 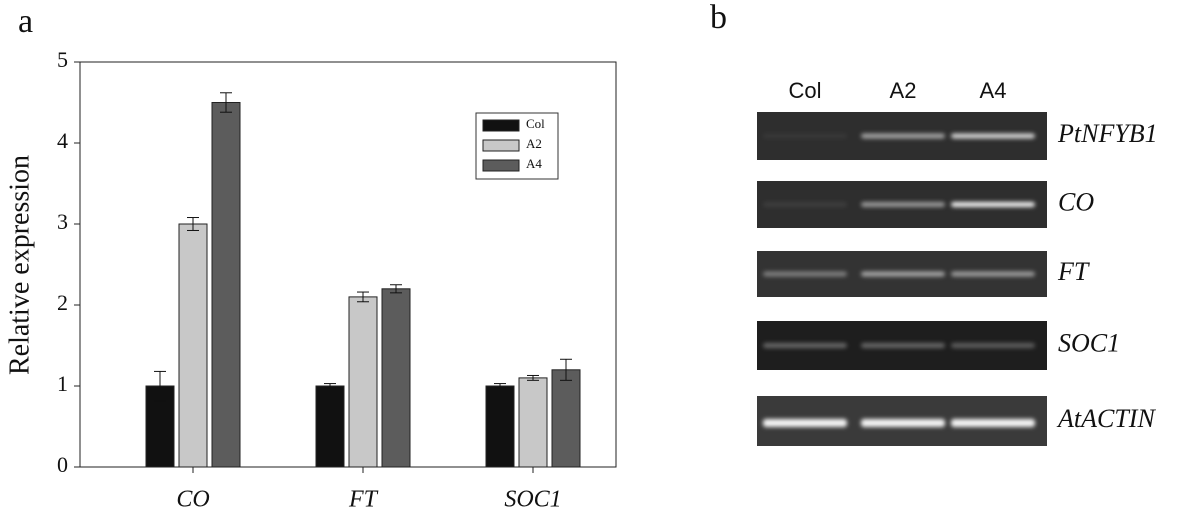 What do you see at coordinates (363, 500) in the screenshot?
I see `x-tick-label: FT` at bounding box center [363, 500].